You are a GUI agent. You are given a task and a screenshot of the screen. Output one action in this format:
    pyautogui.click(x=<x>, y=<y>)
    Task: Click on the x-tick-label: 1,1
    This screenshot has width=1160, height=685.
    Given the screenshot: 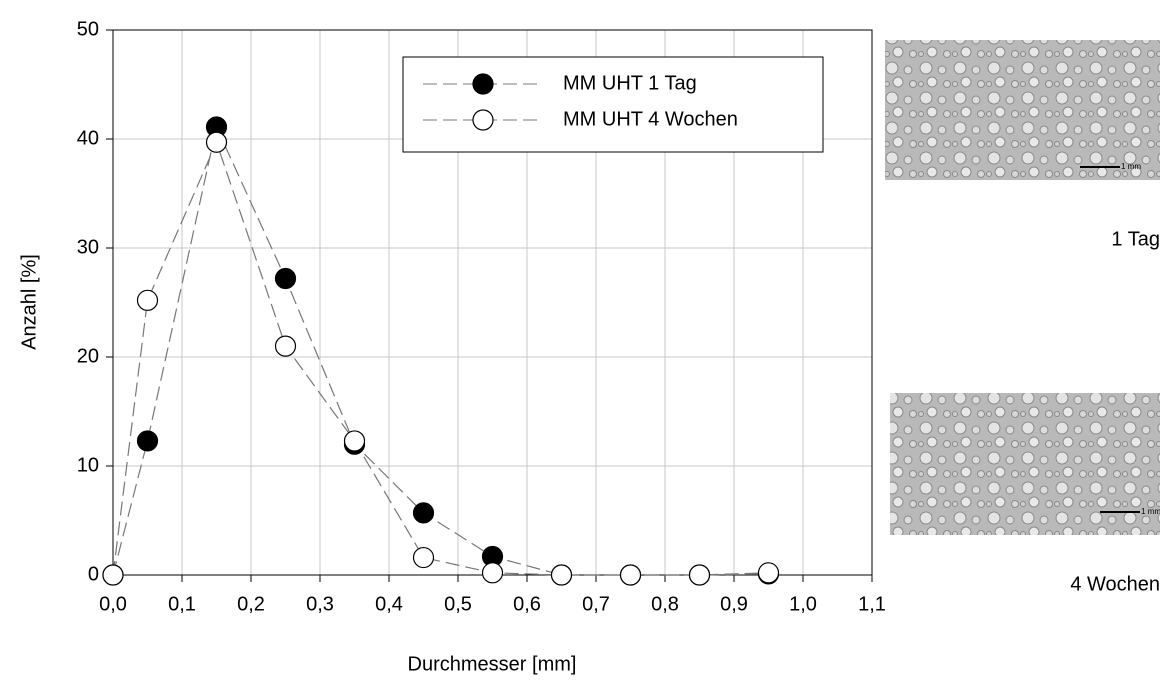 What is the action you would take?
    pyautogui.click(x=872, y=604)
    